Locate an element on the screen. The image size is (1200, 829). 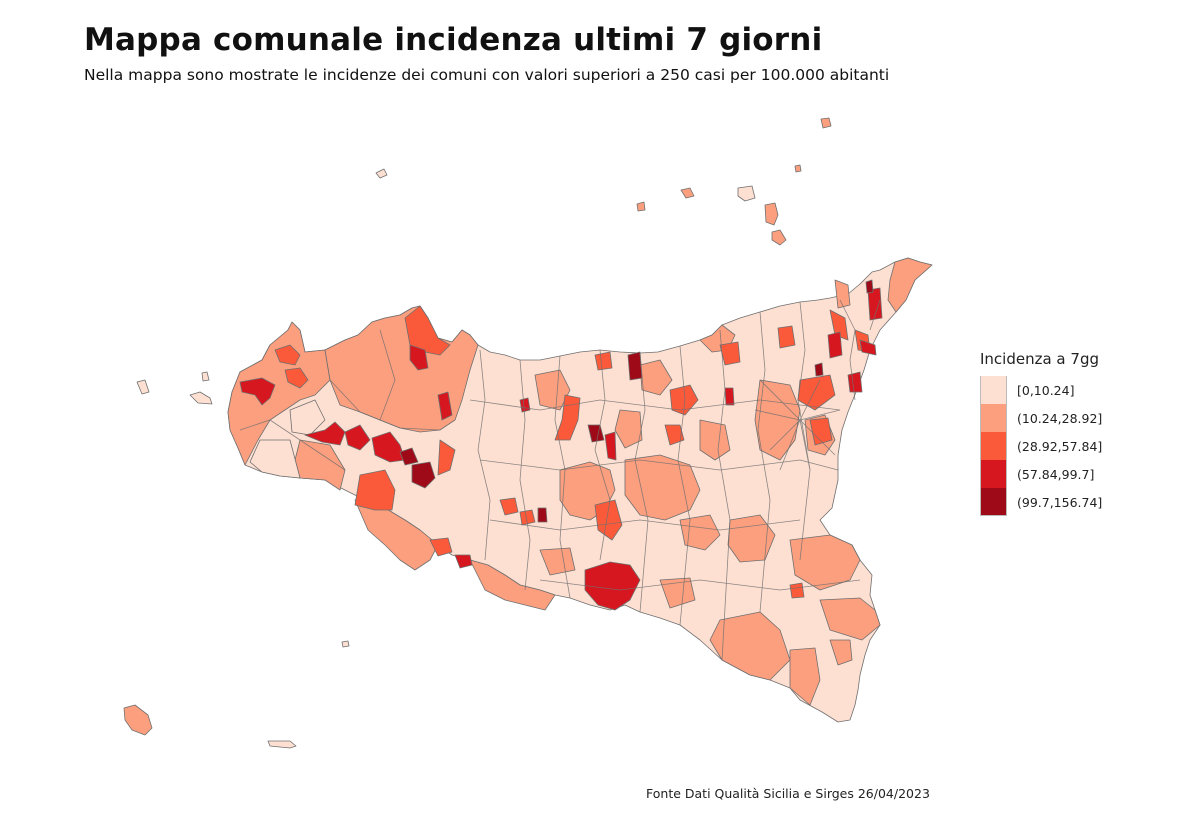
island-pantelleria is located at coordinates (138, 720).